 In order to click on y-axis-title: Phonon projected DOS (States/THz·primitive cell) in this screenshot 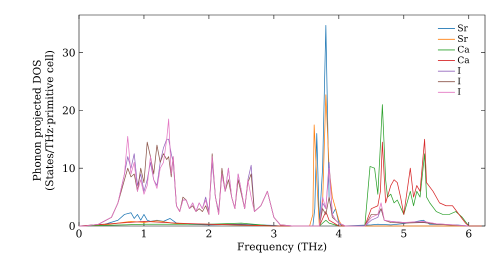, I will do `click(44, 120)`.